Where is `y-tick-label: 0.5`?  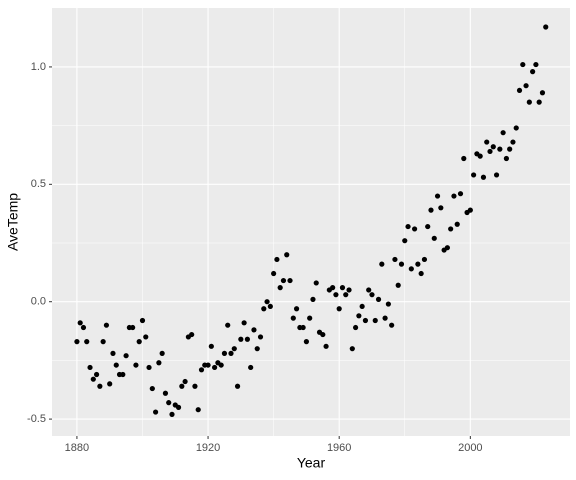
y-tick-label: 0.5 is located at coordinates (38, 184).